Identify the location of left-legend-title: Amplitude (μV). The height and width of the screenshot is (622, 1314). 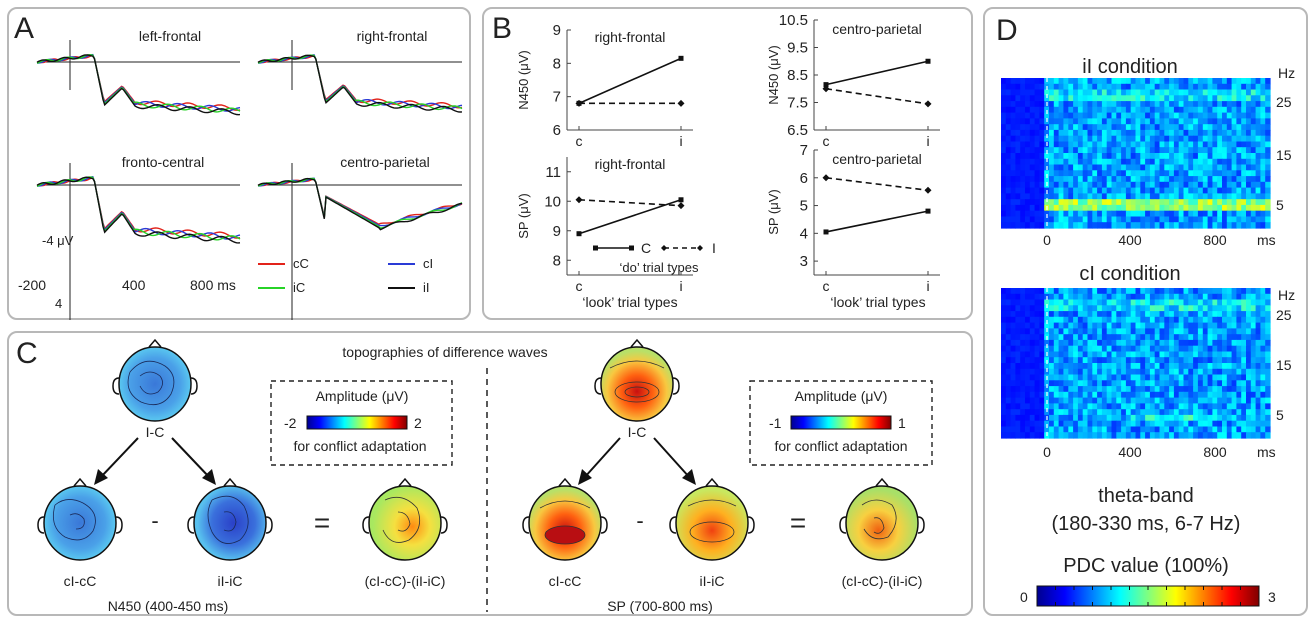
(362, 396).